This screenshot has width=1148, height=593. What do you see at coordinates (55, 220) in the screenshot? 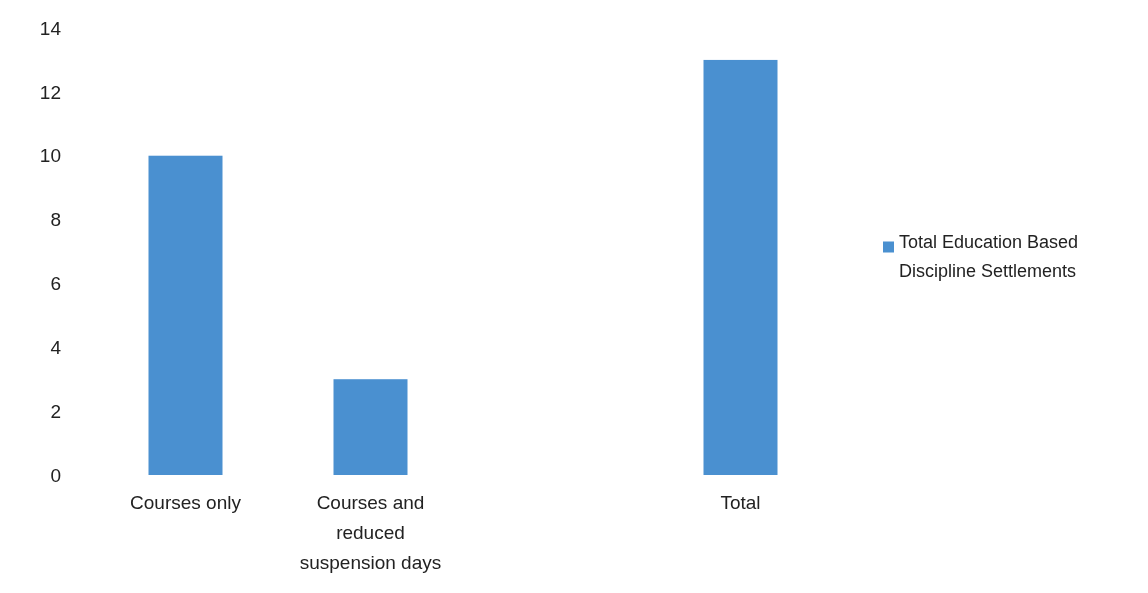
I see `y-tick-label: 8` at bounding box center [55, 220].